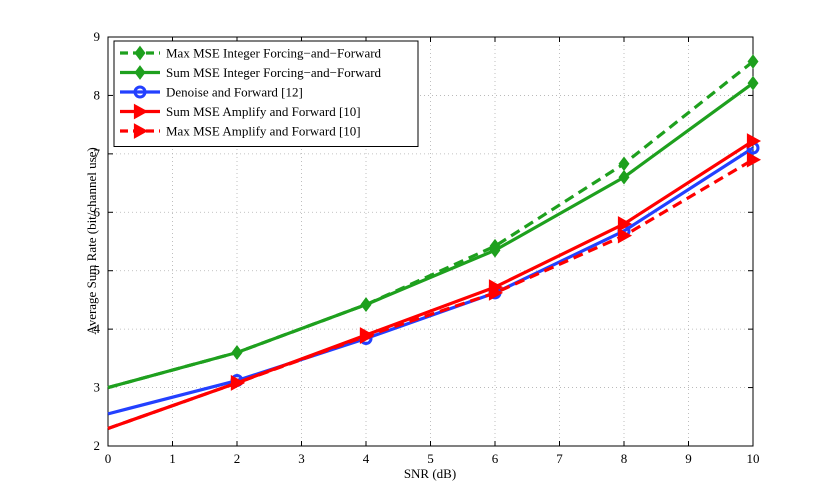  What do you see at coordinates (91, 240) in the screenshot?
I see `y-axis-label: Average Sum Rate (bit/channel use)` at bounding box center [91, 240].